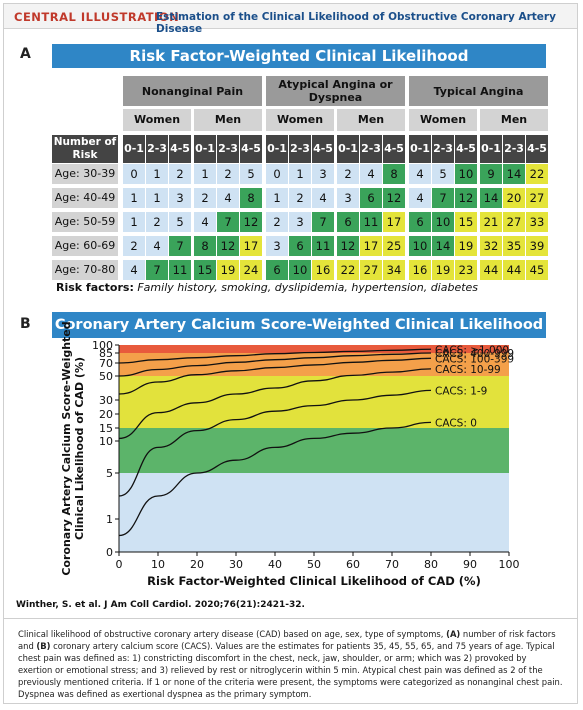  What do you see at coordinates (95, 287) in the screenshot?
I see `risk-factors-label: Risk factors:` at bounding box center [95, 287].